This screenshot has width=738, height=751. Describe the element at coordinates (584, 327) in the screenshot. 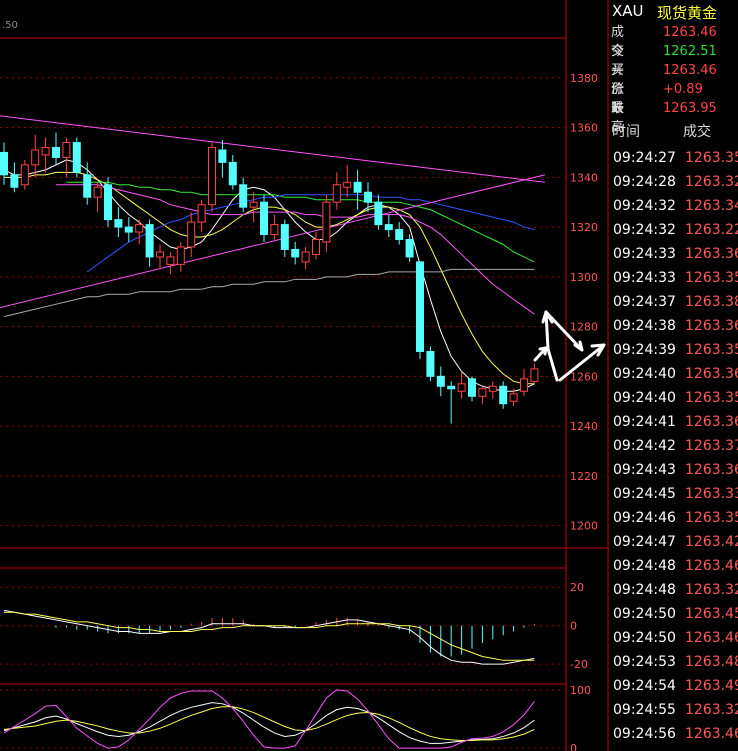

I see `y-tick-label: 1280` at that location.